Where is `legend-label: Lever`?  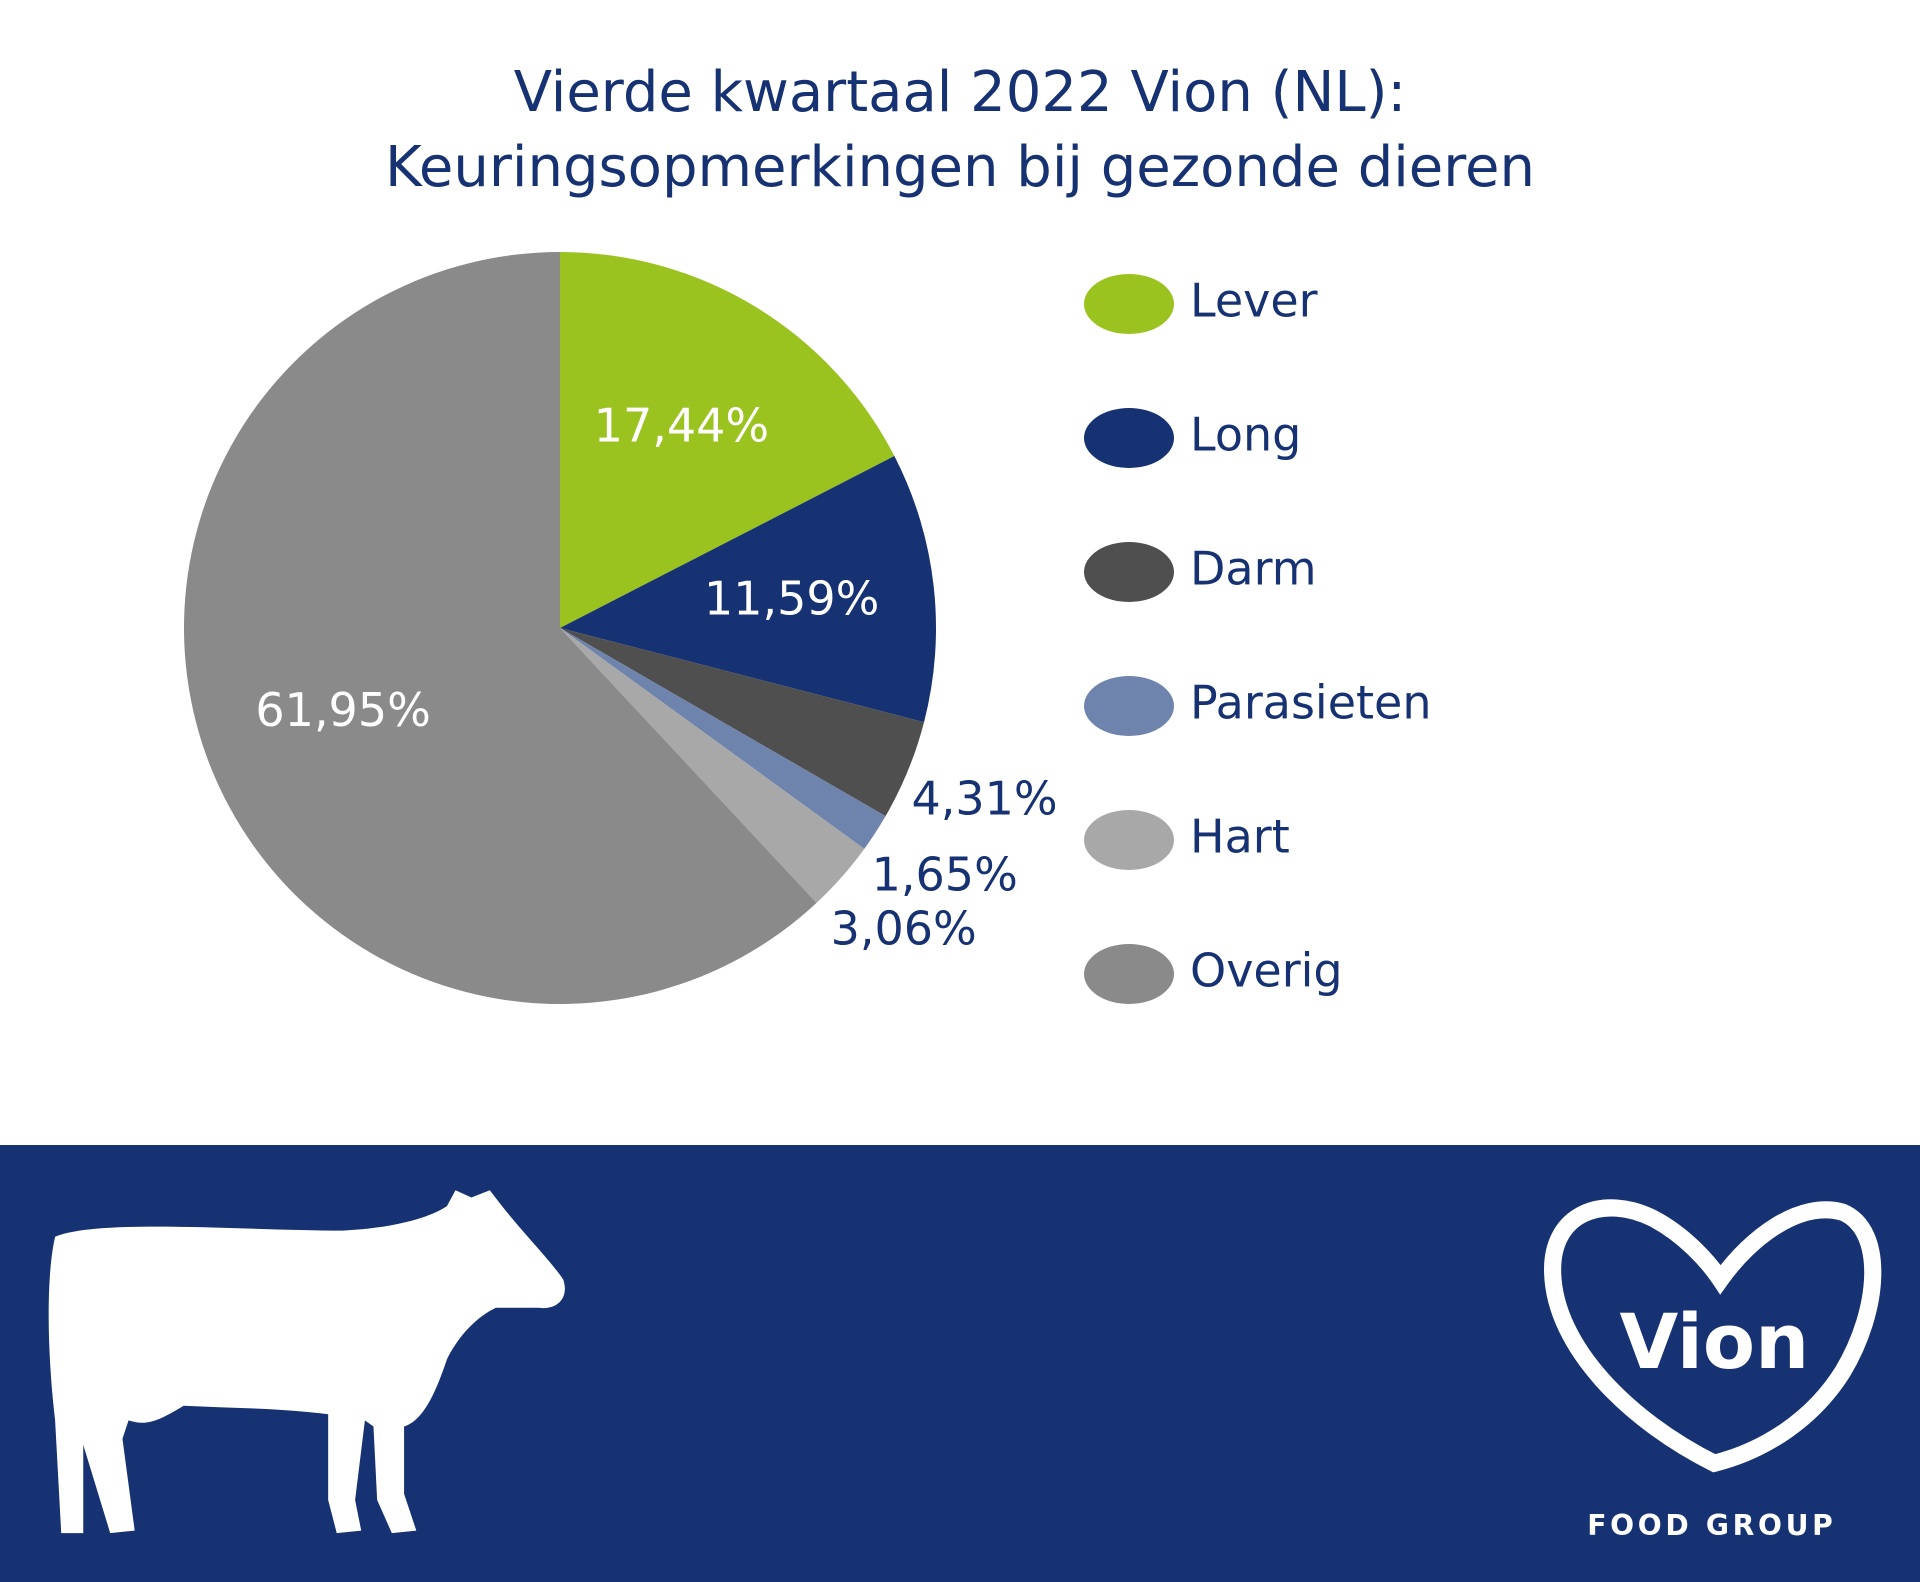 legend-label: Lever is located at coordinates (1254, 301).